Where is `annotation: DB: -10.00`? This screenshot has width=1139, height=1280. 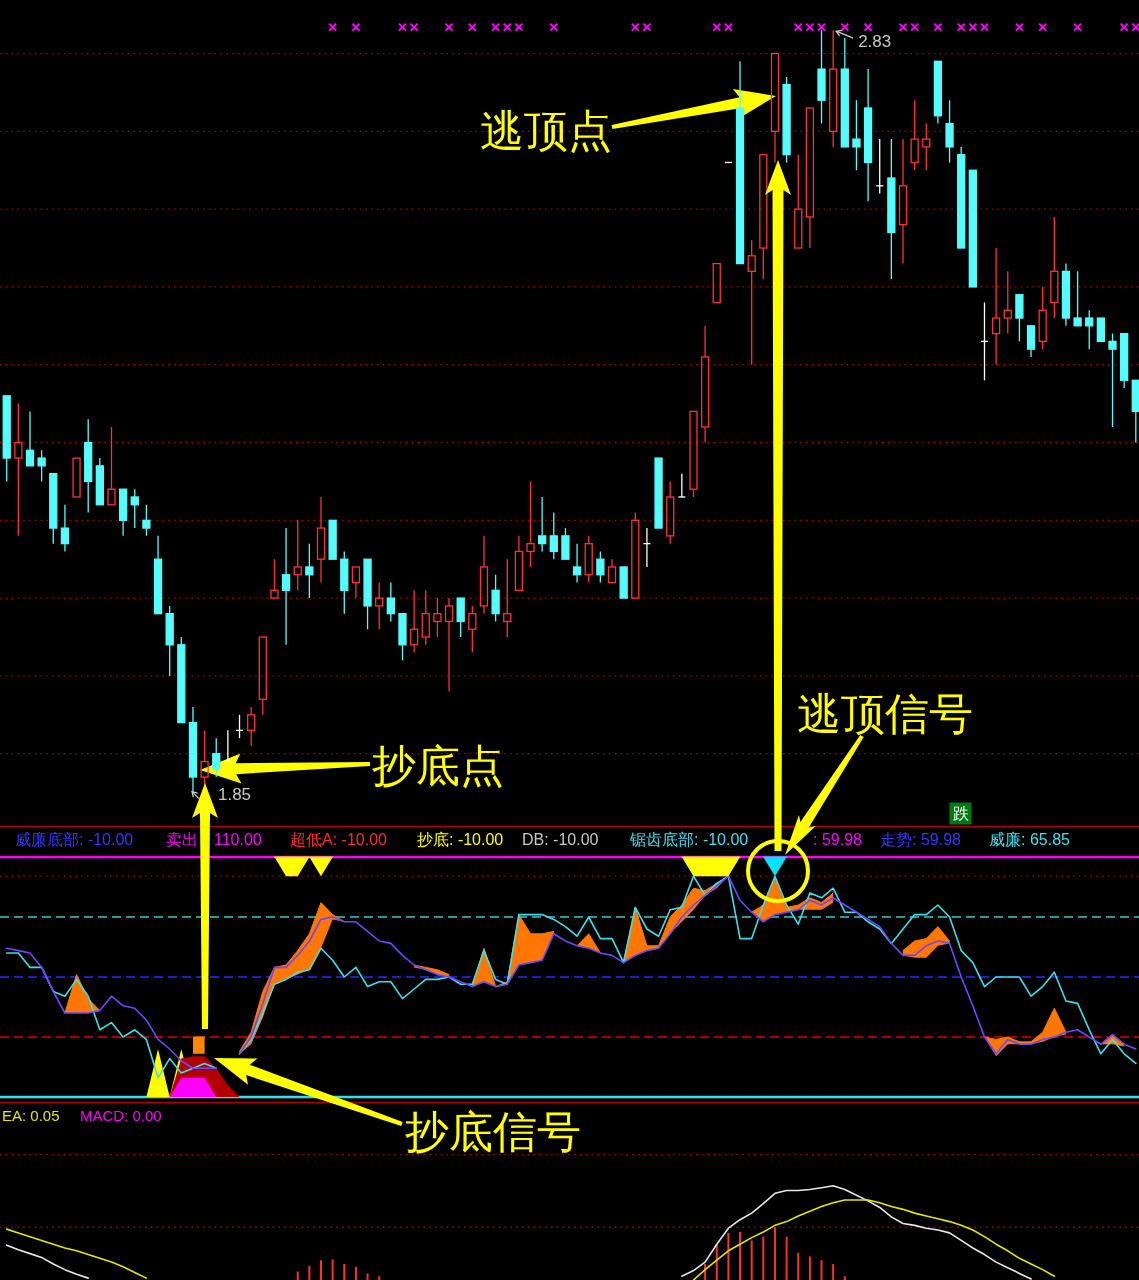
annotation: DB: -10.00 is located at coordinates (560, 839).